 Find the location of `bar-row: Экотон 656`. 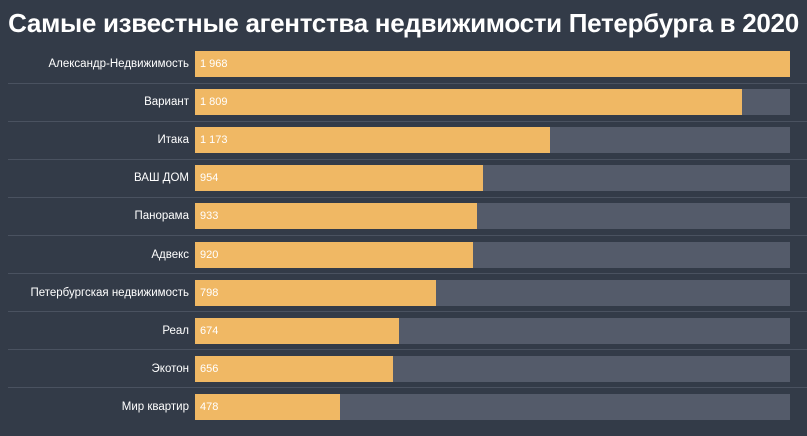

bar-row: Экотон 656 is located at coordinates (403, 369).